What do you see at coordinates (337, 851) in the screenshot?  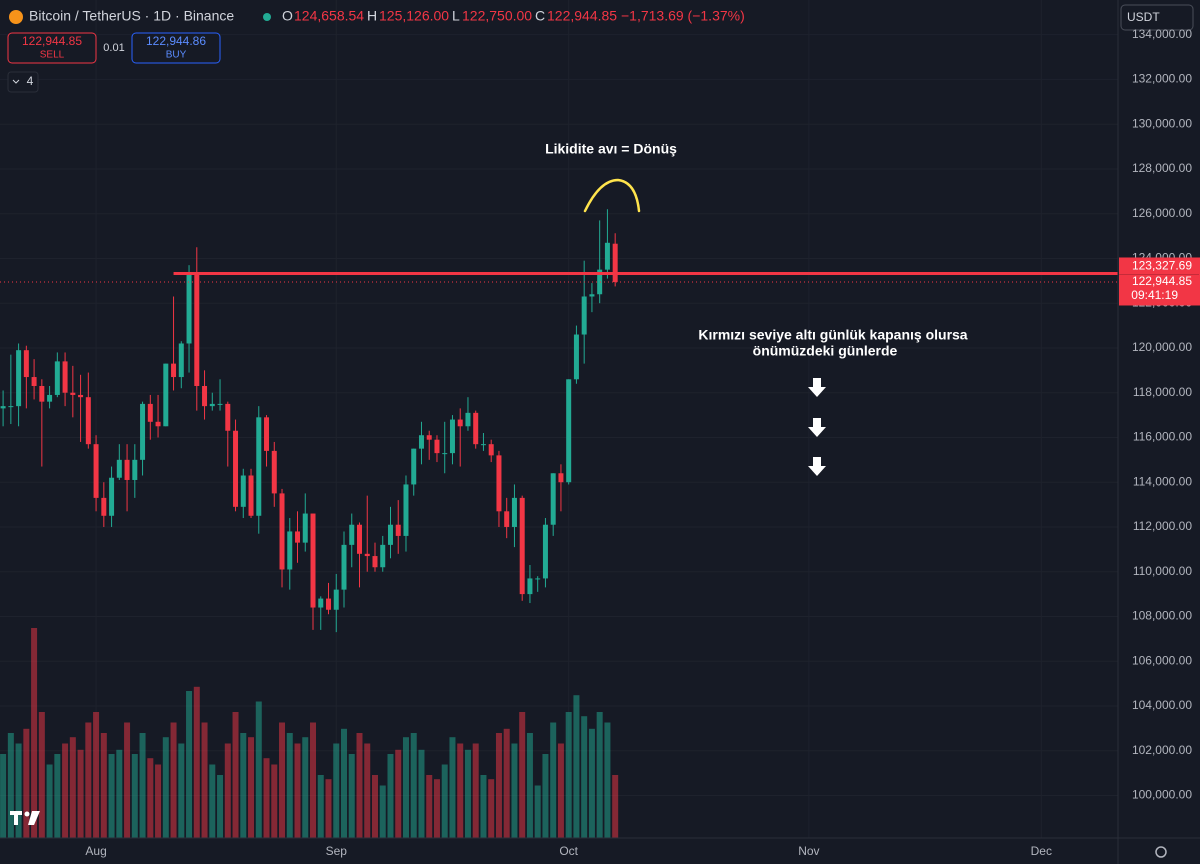 I see `x-tick-label: Sep` at bounding box center [337, 851].